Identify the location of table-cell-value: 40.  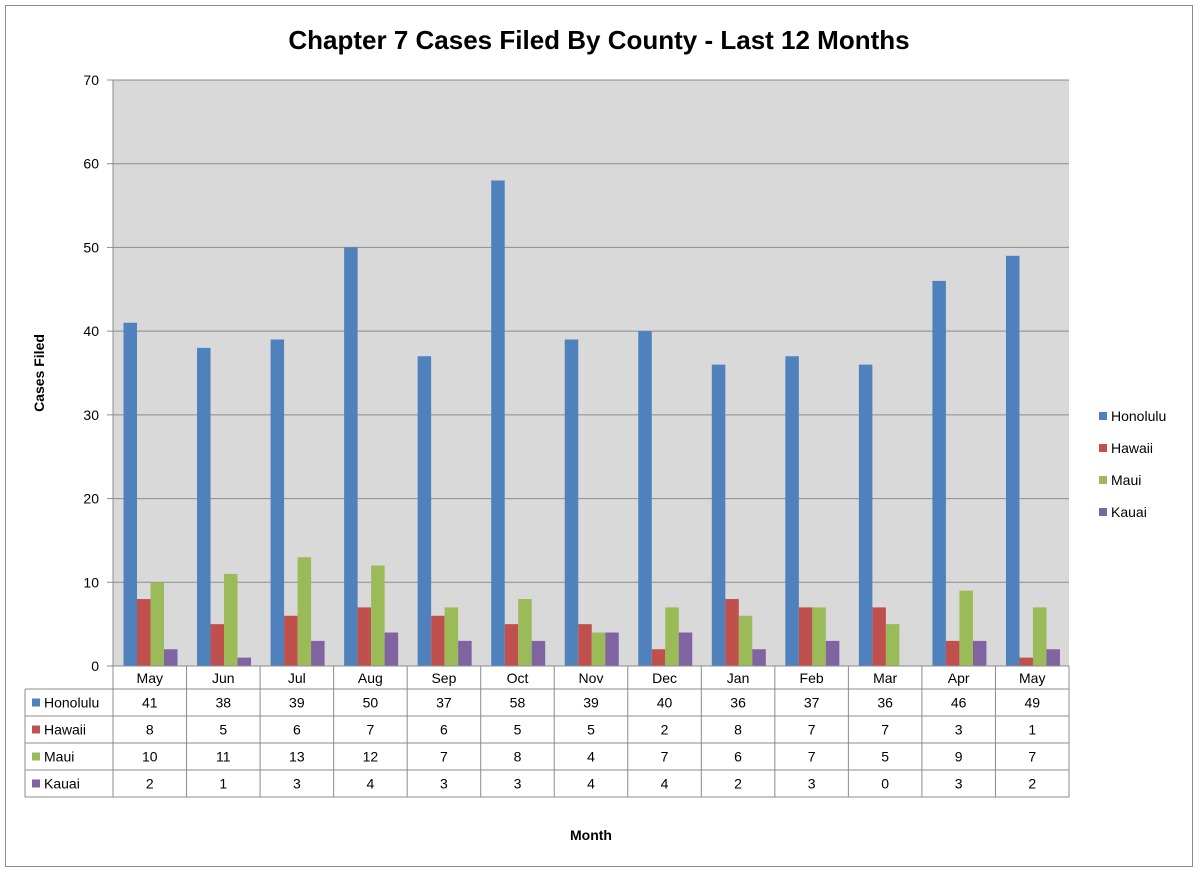
(665, 703).